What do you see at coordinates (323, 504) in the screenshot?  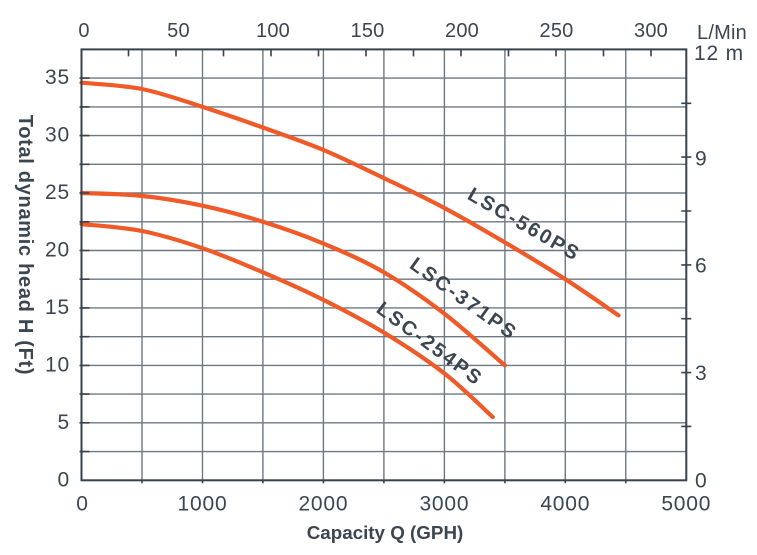 I see `svg-text: 2000` at bounding box center [323, 504].